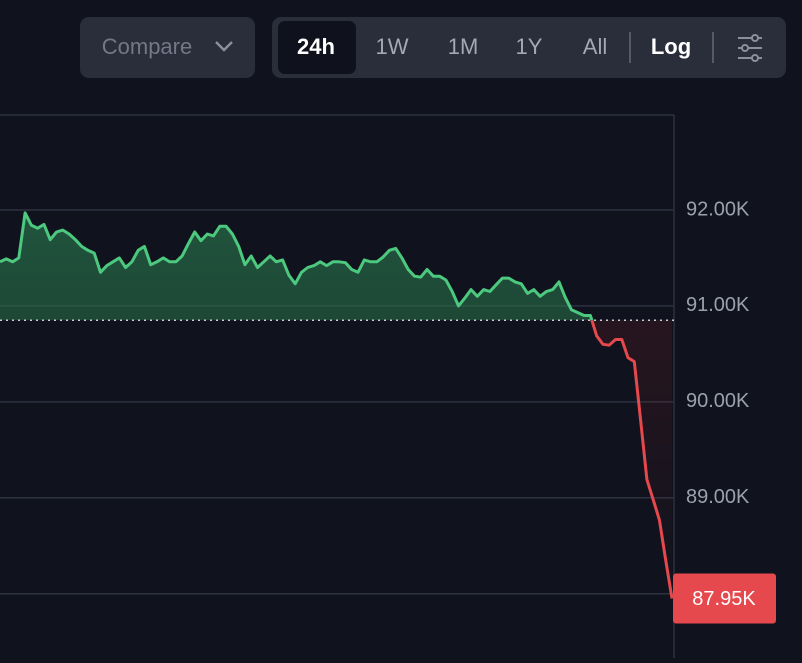 This screenshot has height=663, width=802. I want to click on range-group, so click(529, 47).